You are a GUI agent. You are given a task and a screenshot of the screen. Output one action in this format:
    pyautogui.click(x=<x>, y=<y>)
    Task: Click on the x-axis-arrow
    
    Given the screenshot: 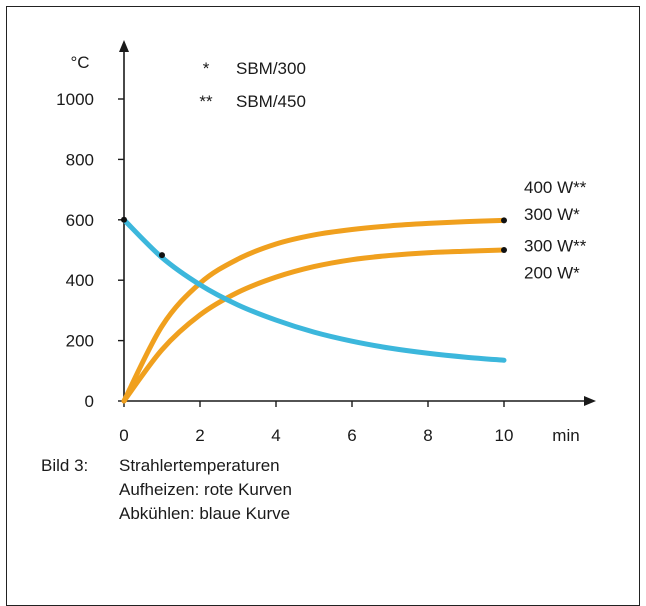 What is the action you would take?
    pyautogui.click(x=590, y=401)
    